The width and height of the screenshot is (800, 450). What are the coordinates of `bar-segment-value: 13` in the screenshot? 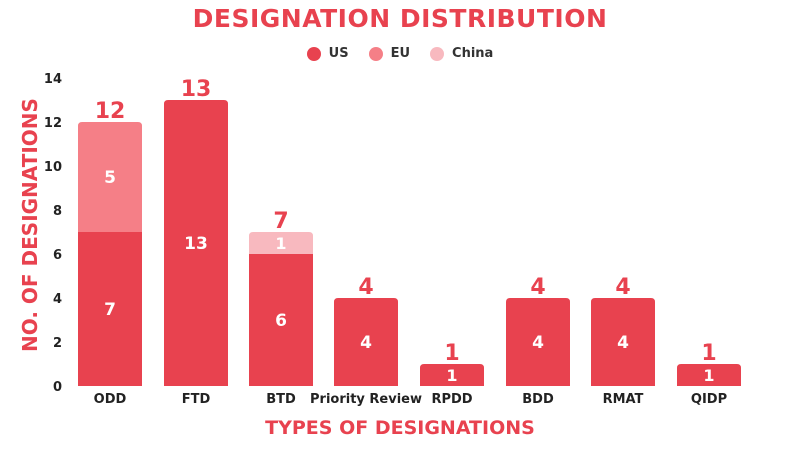 It's located at (196, 244).